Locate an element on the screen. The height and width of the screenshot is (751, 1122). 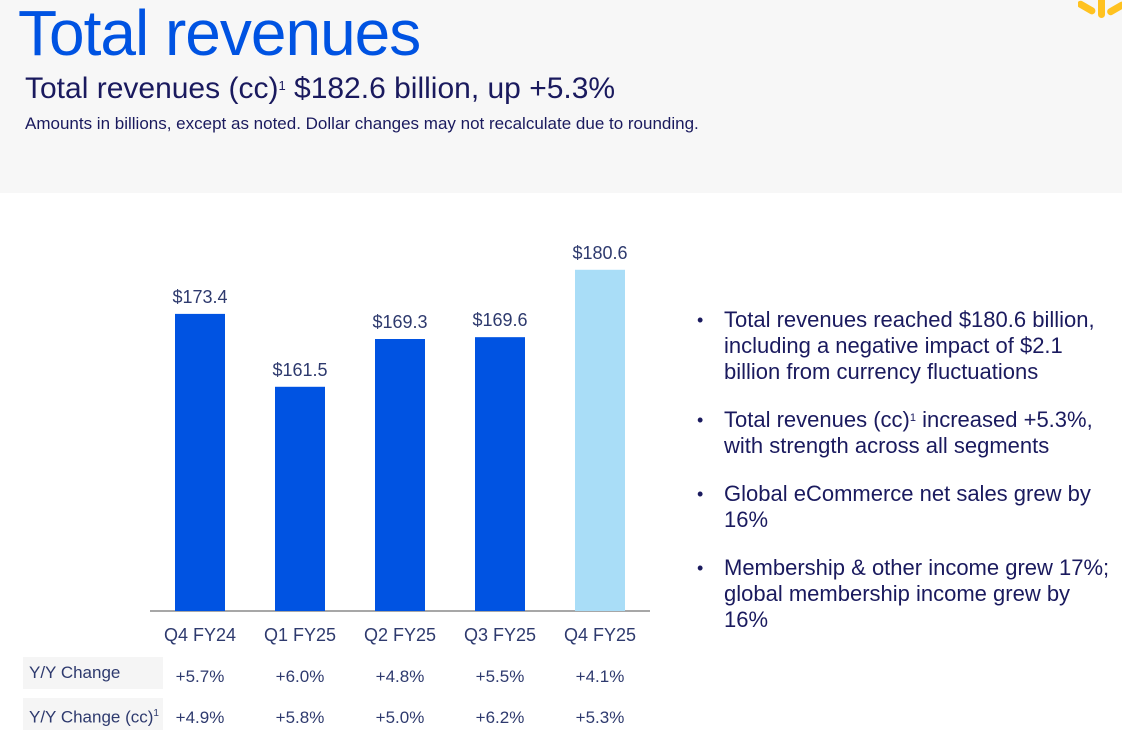
bar-value-label: $169.3 is located at coordinates (399, 322).